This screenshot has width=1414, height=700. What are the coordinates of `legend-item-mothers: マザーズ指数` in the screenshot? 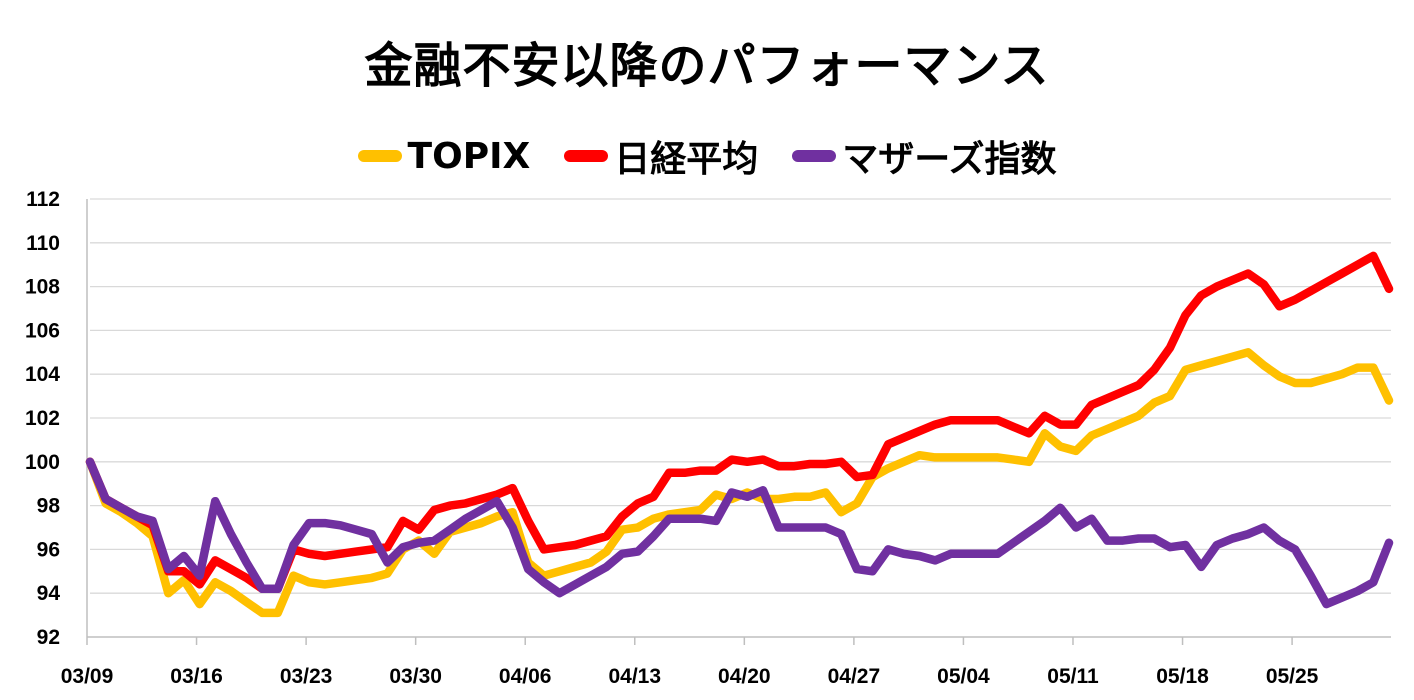 It's located at (924, 156).